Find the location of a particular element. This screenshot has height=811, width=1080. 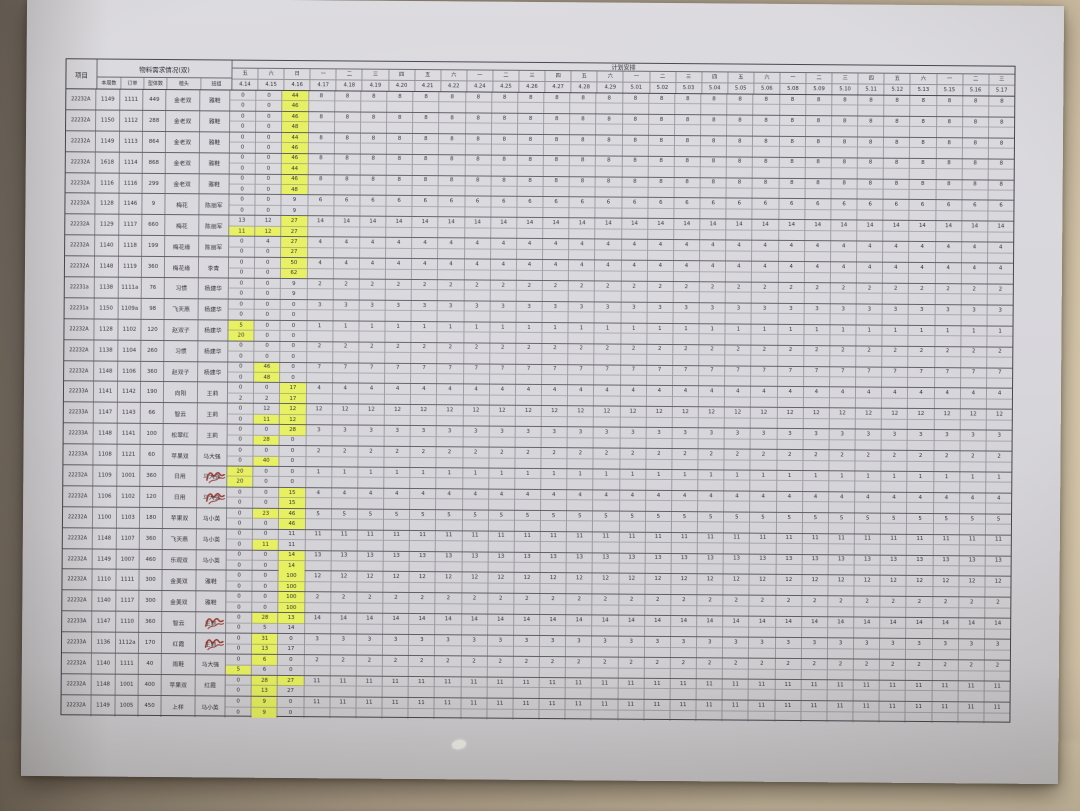

quantity-cell: 460 is located at coordinates (151, 559).